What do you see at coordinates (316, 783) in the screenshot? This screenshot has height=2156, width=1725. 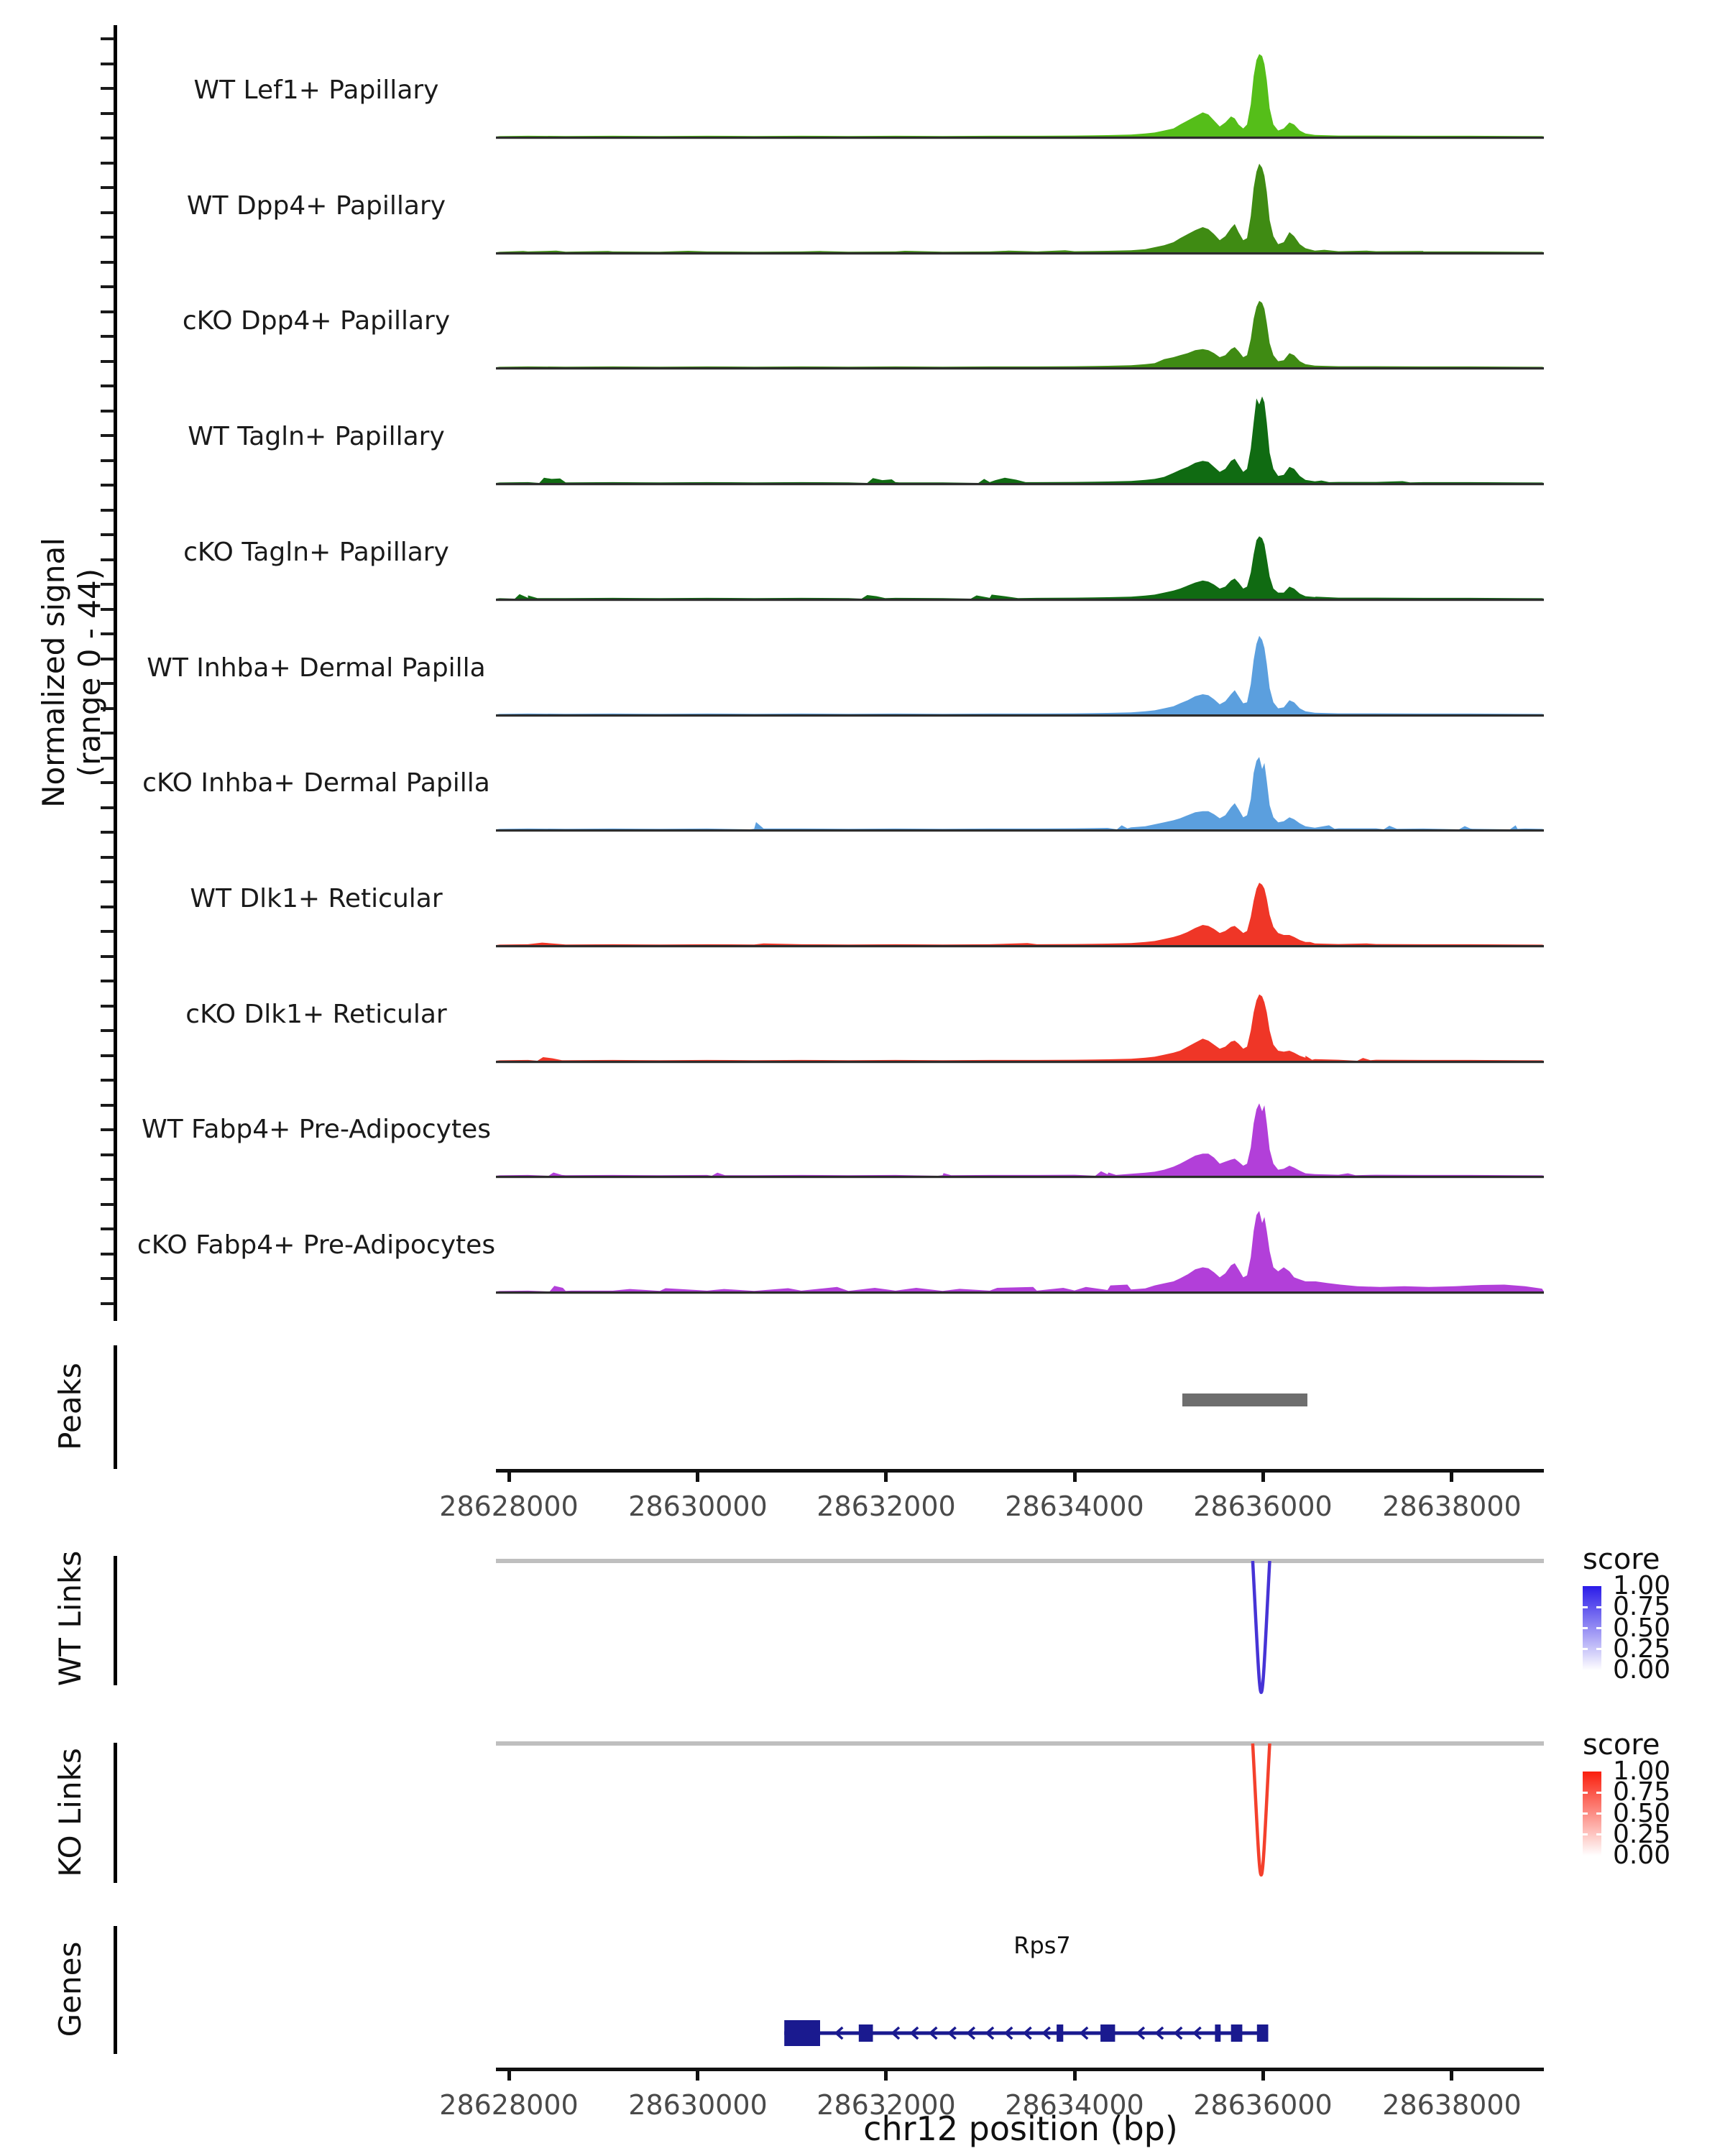 I see `track-label: cKO Inhba+ Dermal Papilla` at bounding box center [316, 783].